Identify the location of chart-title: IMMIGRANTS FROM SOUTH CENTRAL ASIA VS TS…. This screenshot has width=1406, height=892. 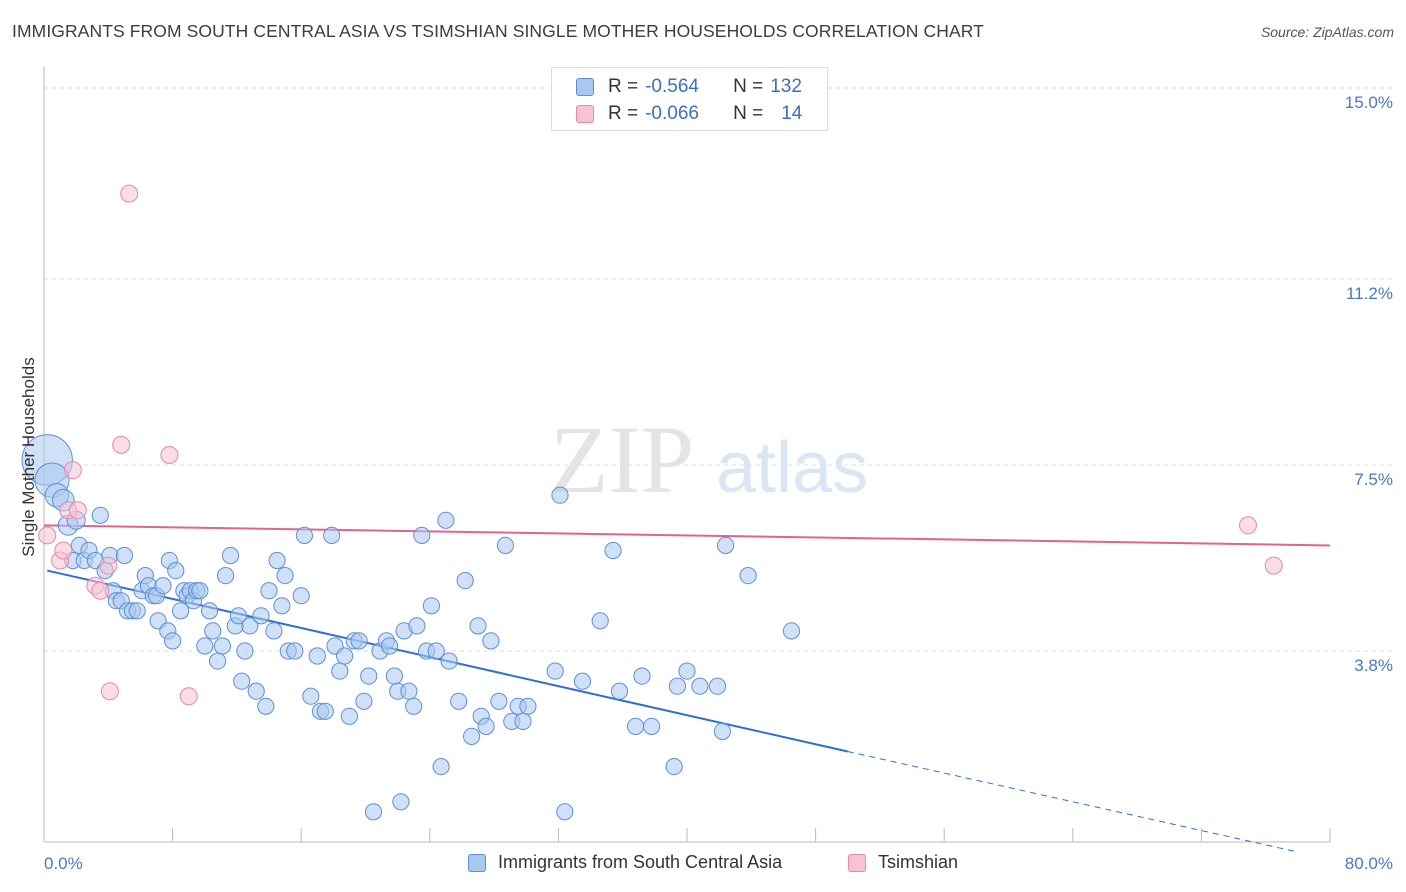
(498, 31).